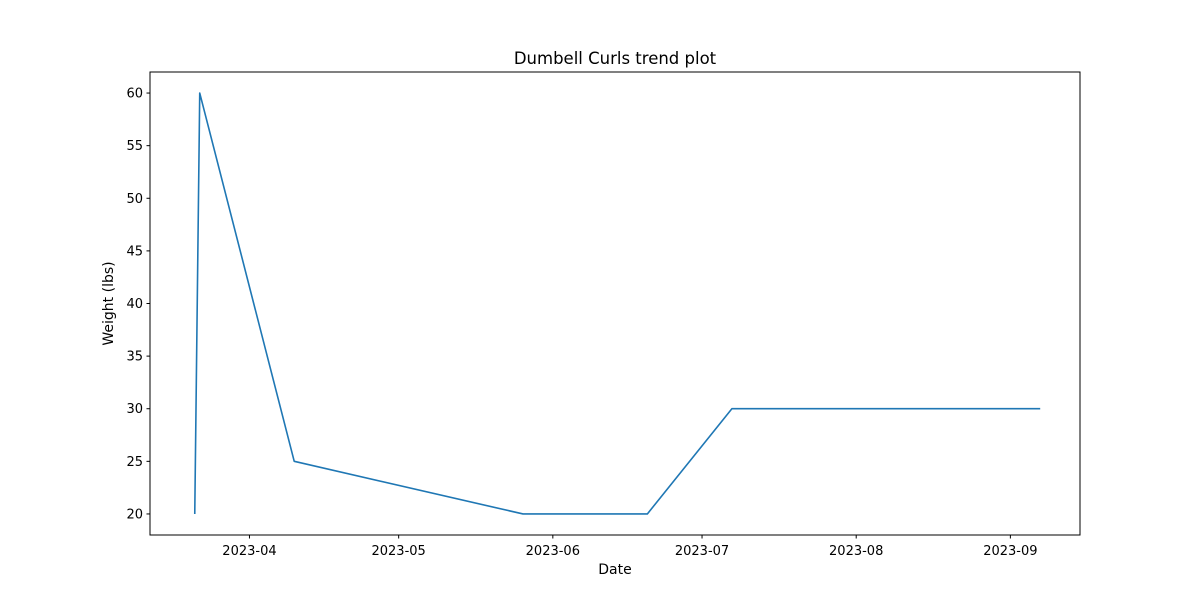 Image resolution: width=1200 pixels, height=600 pixels. I want to click on y-axis: 20 25 30 35 40 45 50 55 60, so click(138, 304).